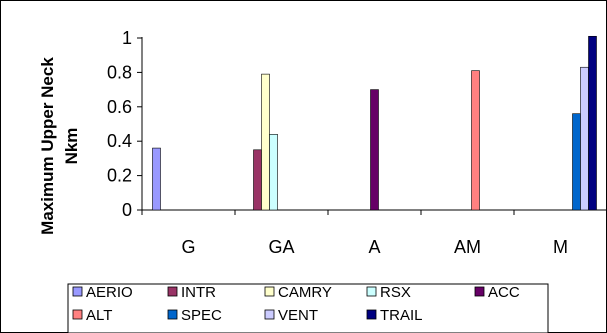 This screenshot has height=333, width=607. Describe the element at coordinates (298, 315) in the screenshot. I see `legend-label-vent: VENT` at that location.